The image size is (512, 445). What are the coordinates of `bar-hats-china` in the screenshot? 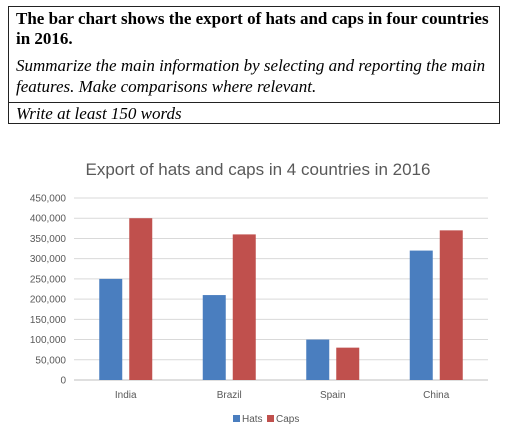 It's located at (421, 315).